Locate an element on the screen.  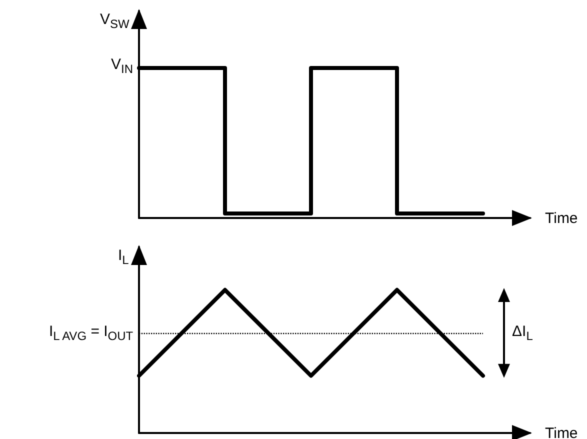
y-axis-title: I$_{L}$ is located at coordinates (123, 257).